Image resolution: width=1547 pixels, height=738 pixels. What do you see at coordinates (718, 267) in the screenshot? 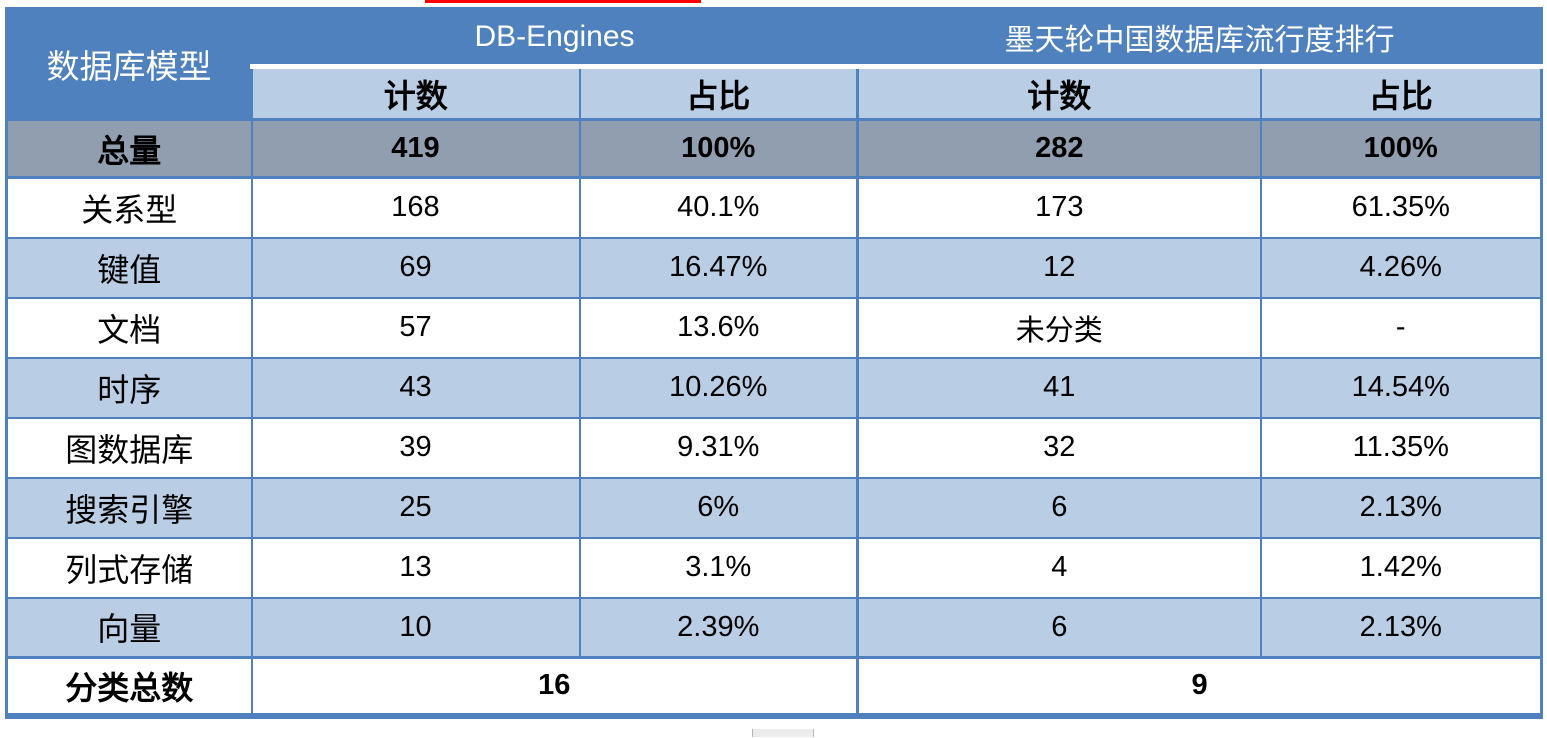
I see `cell-value: 16.47%` at bounding box center [718, 267].